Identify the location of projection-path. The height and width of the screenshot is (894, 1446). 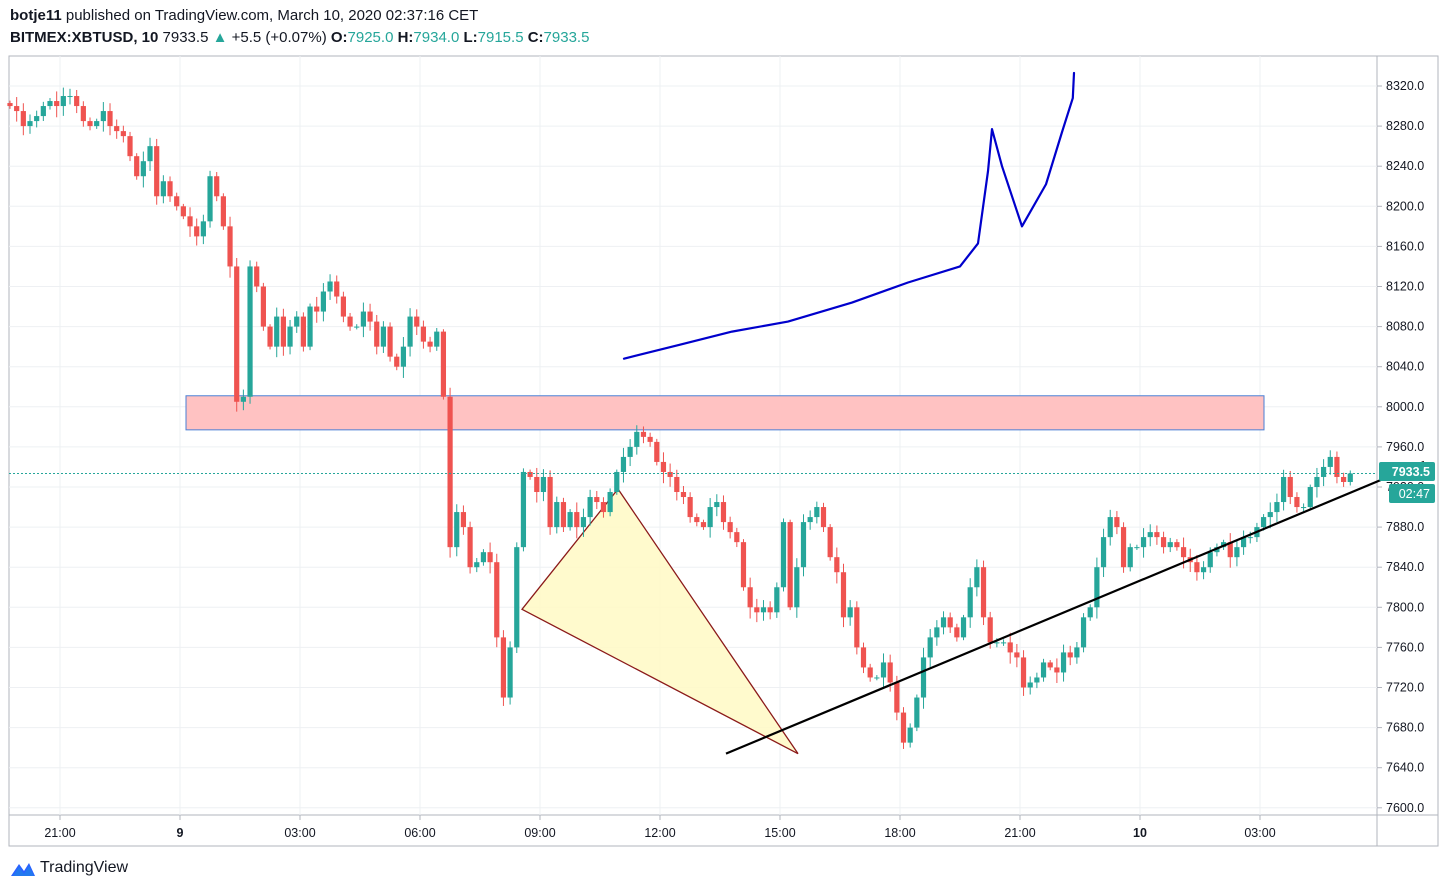
(849, 215).